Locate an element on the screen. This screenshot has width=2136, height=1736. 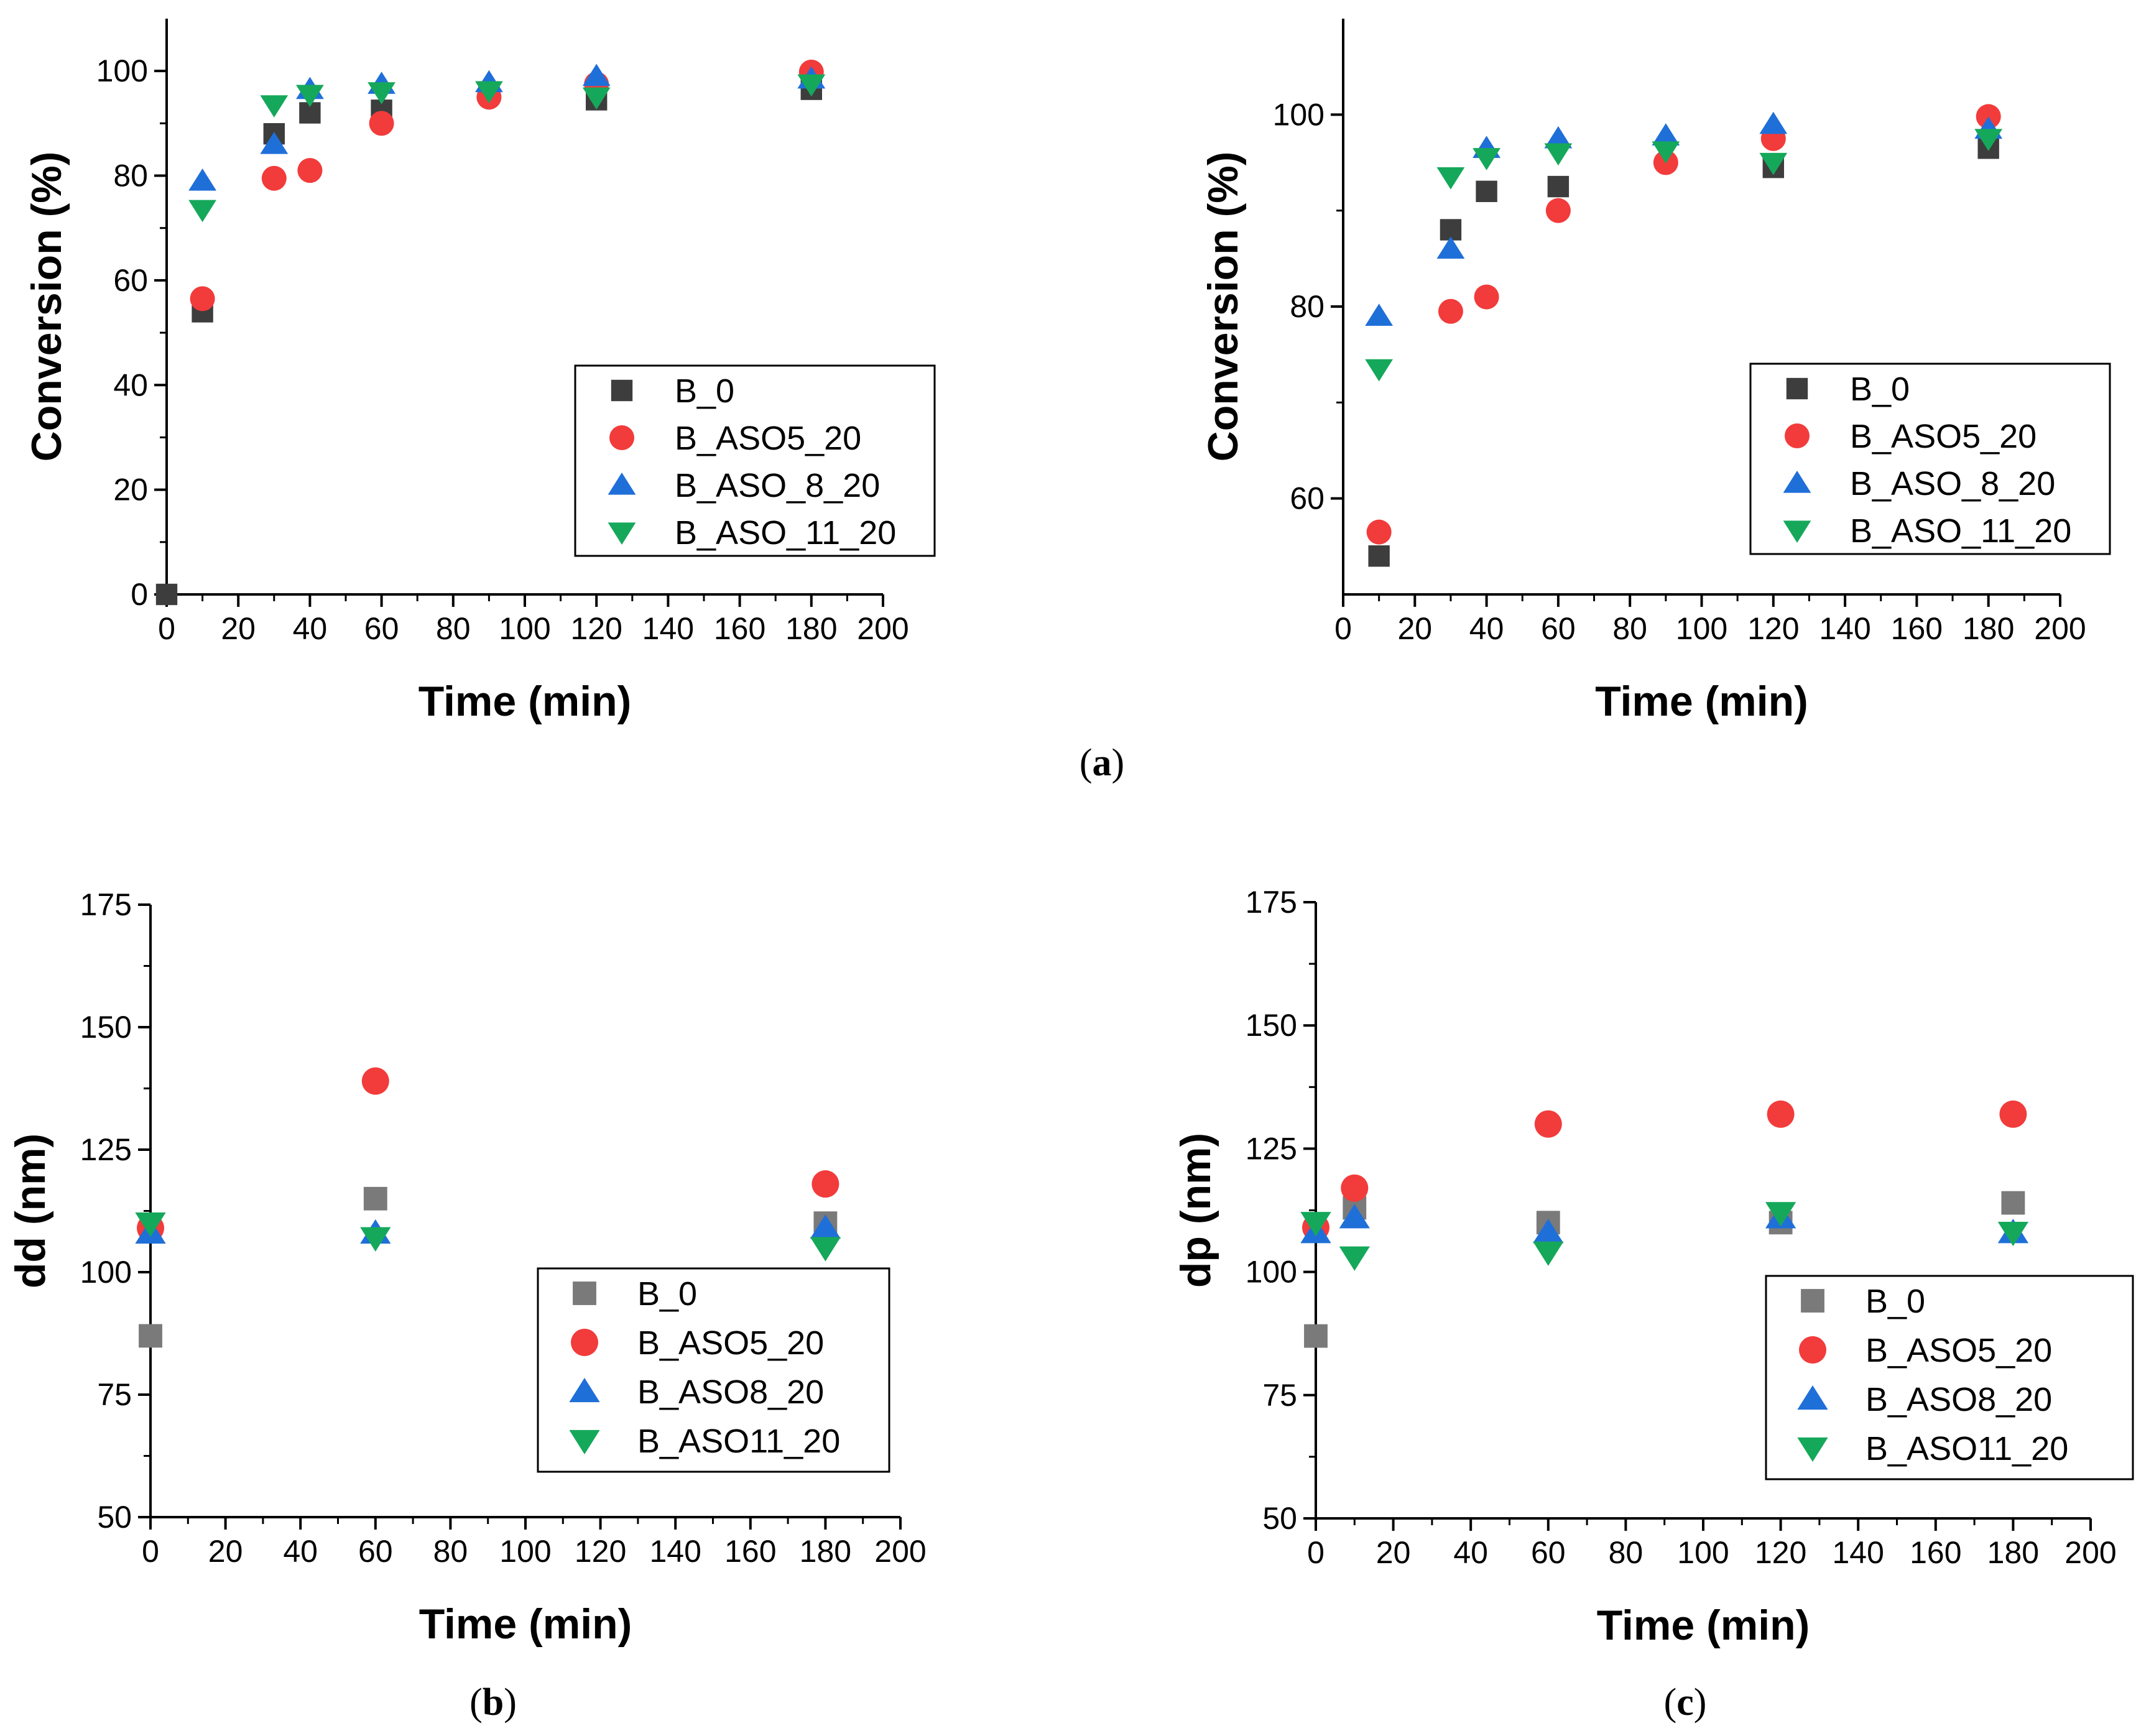
y-tick-label: 175 is located at coordinates (106, 904).